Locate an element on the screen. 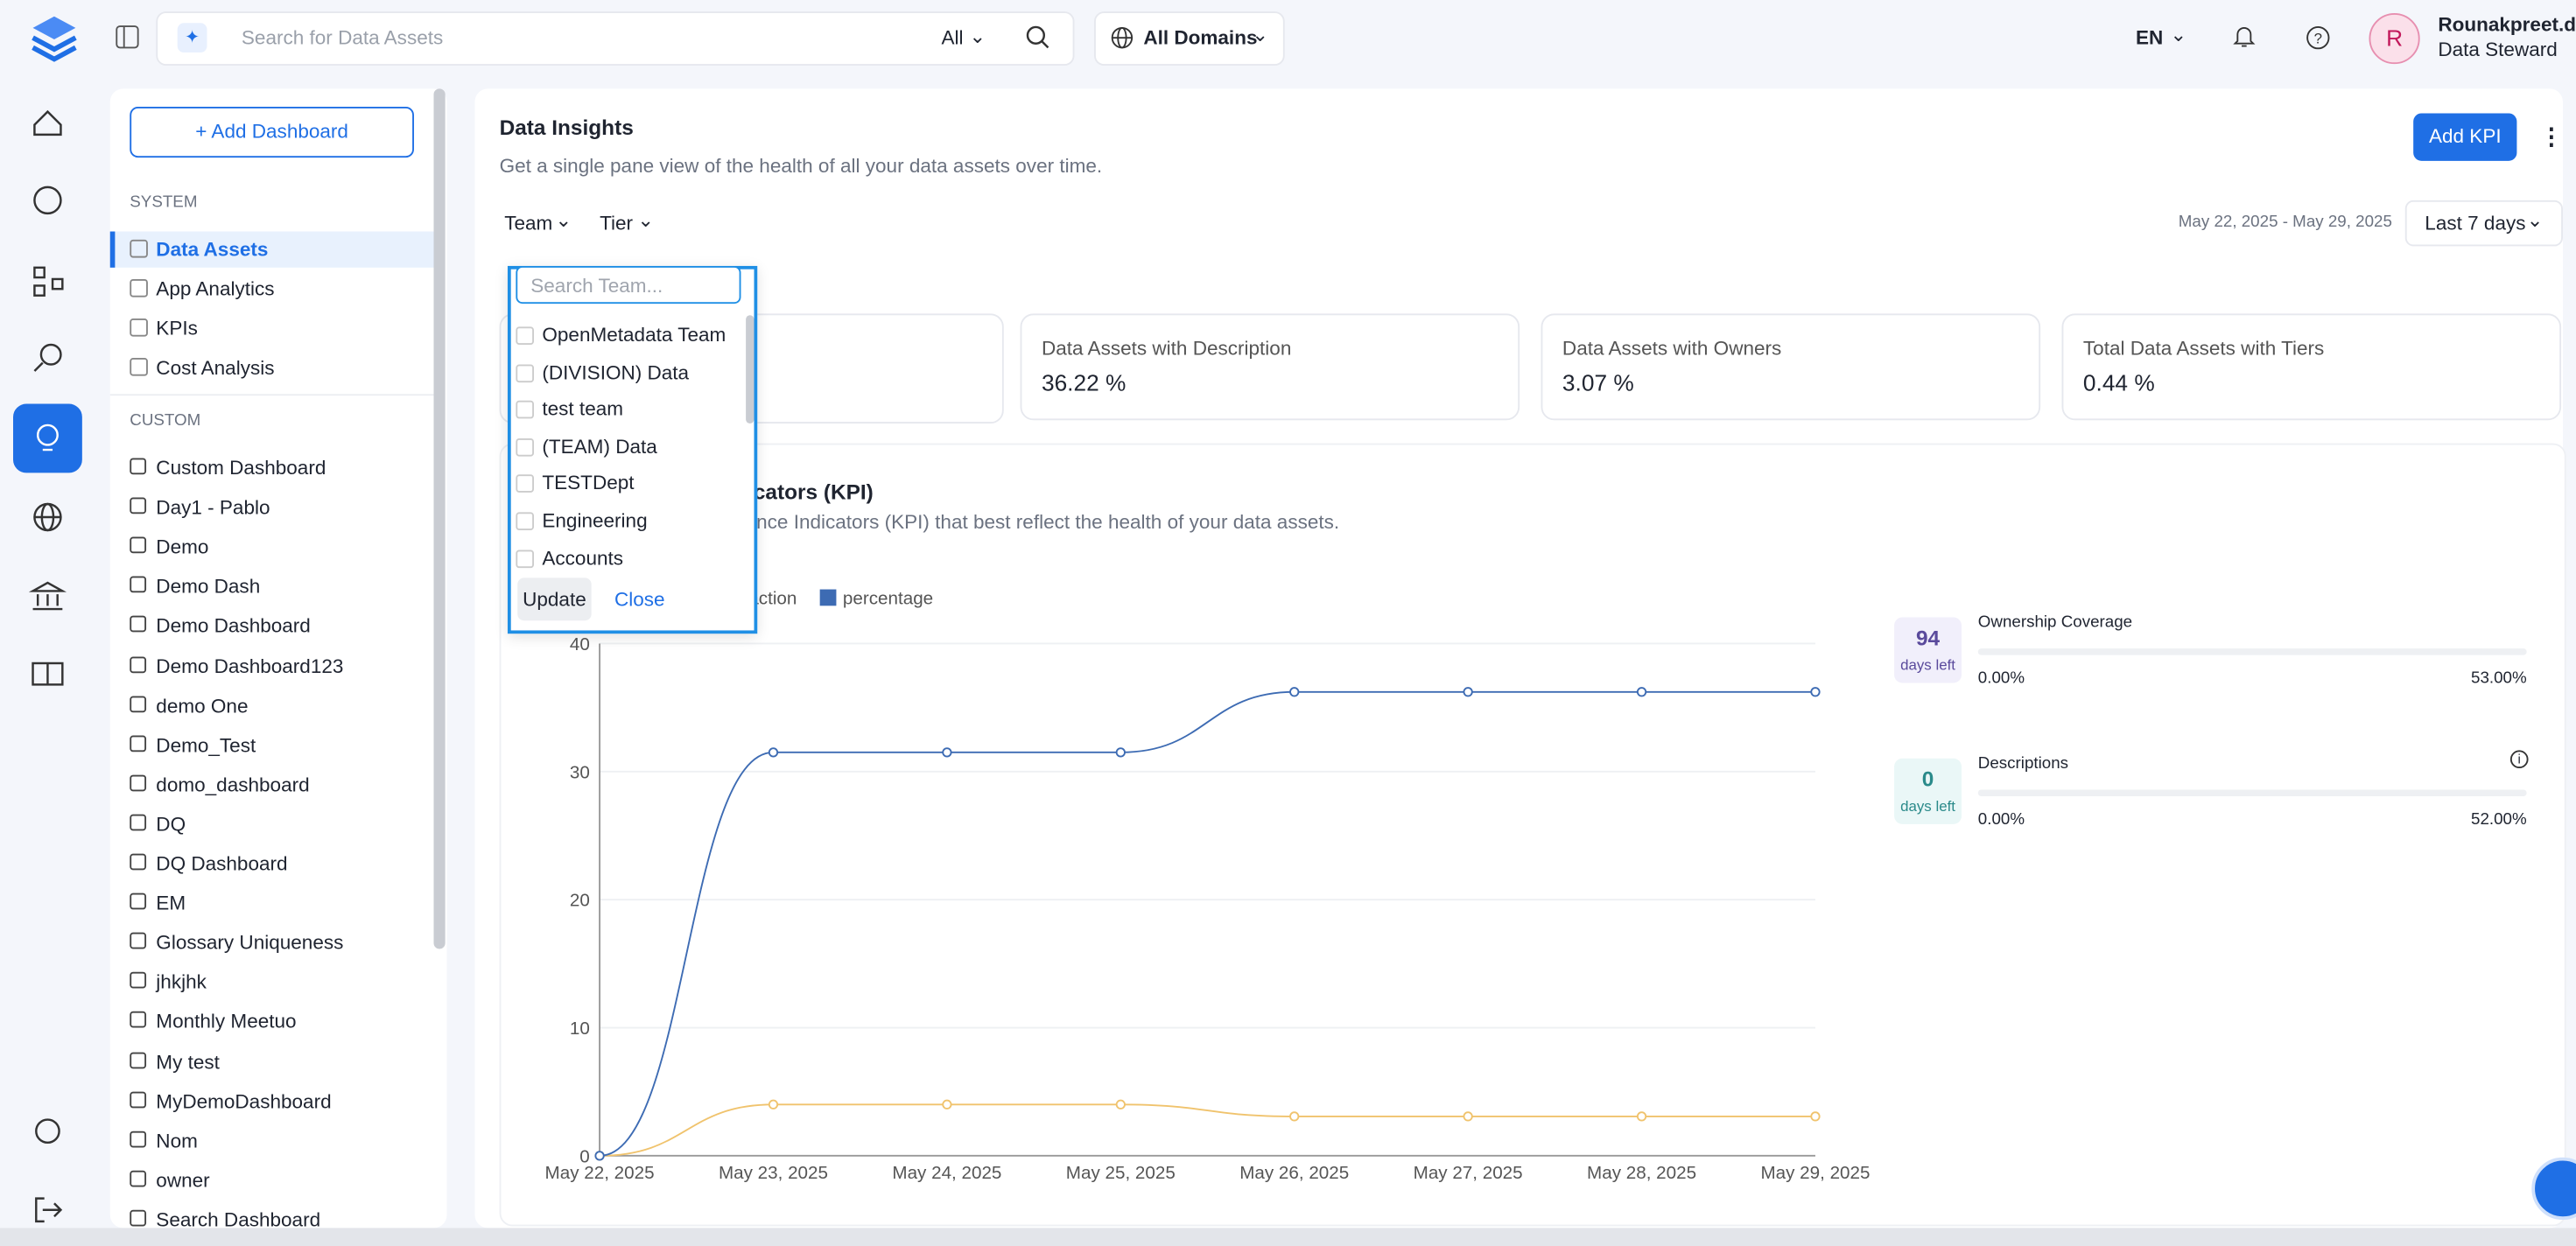 Image resolution: width=2576 pixels, height=1246 pixels. team-option: (TEAM) Data is located at coordinates (599, 446).